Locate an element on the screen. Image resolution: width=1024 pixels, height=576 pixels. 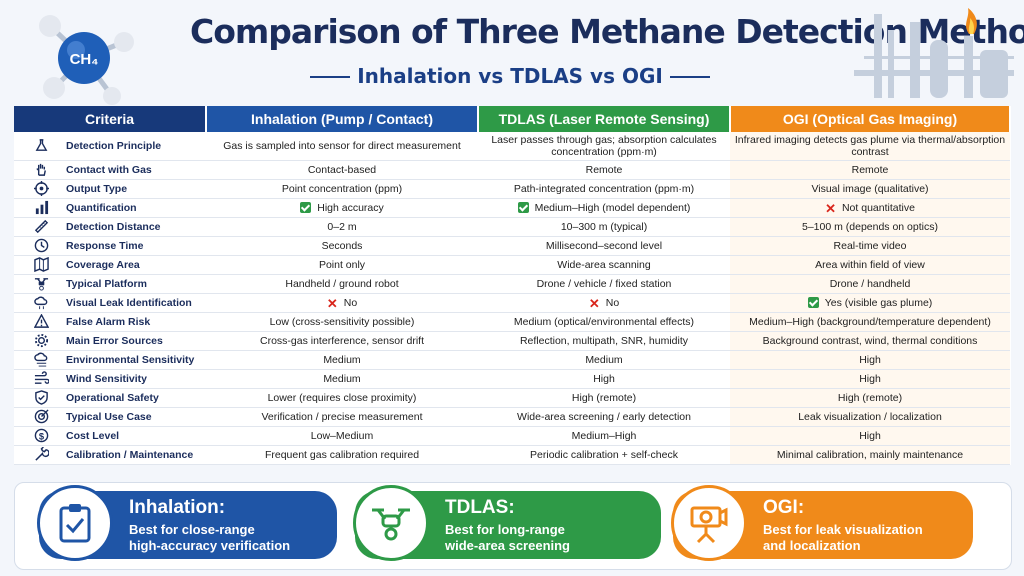
ogi-cell: 5–100 m (depends on optics) is located at coordinates (870, 227).